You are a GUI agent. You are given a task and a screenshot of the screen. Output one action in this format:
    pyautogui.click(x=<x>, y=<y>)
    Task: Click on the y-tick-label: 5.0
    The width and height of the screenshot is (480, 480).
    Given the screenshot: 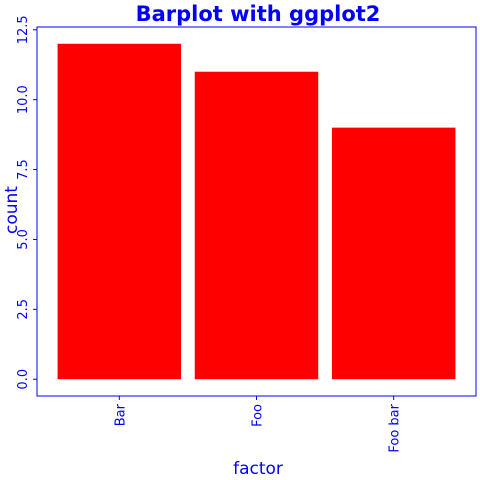 What is the action you would take?
    pyautogui.click(x=23, y=239)
    